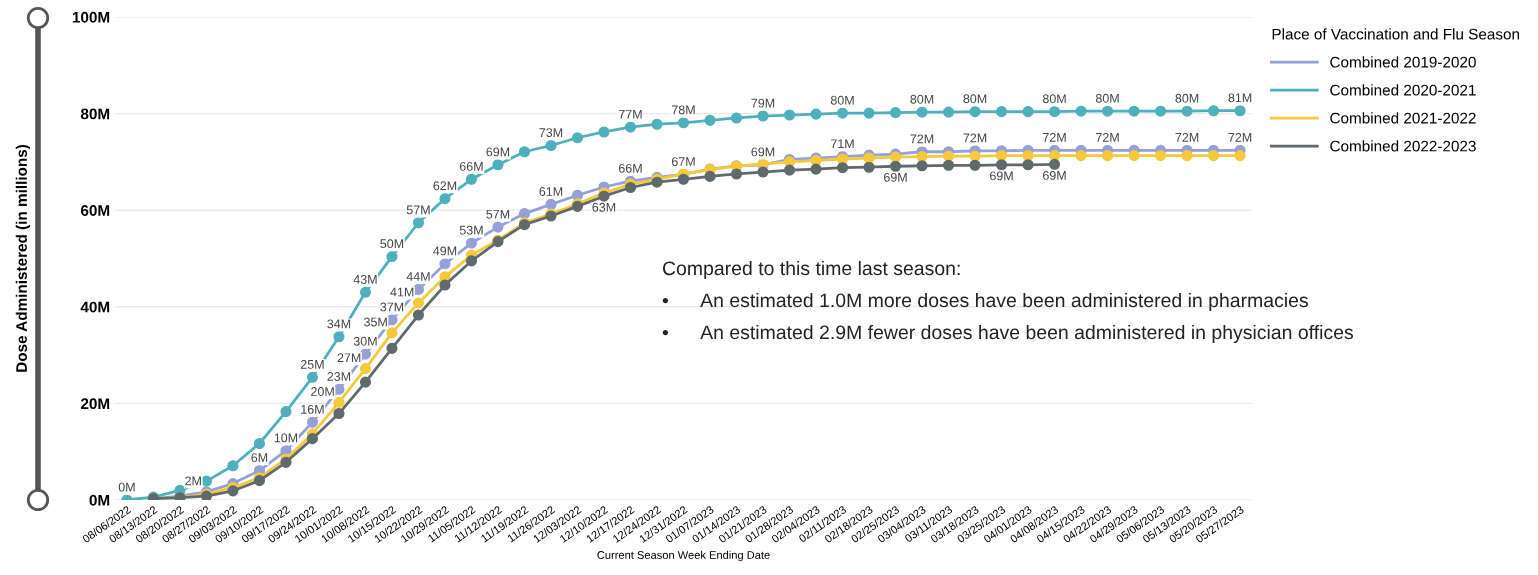 The image size is (1538, 575). Describe the element at coordinates (402, 292) in the screenshot. I see `data-label: 41M` at that location.